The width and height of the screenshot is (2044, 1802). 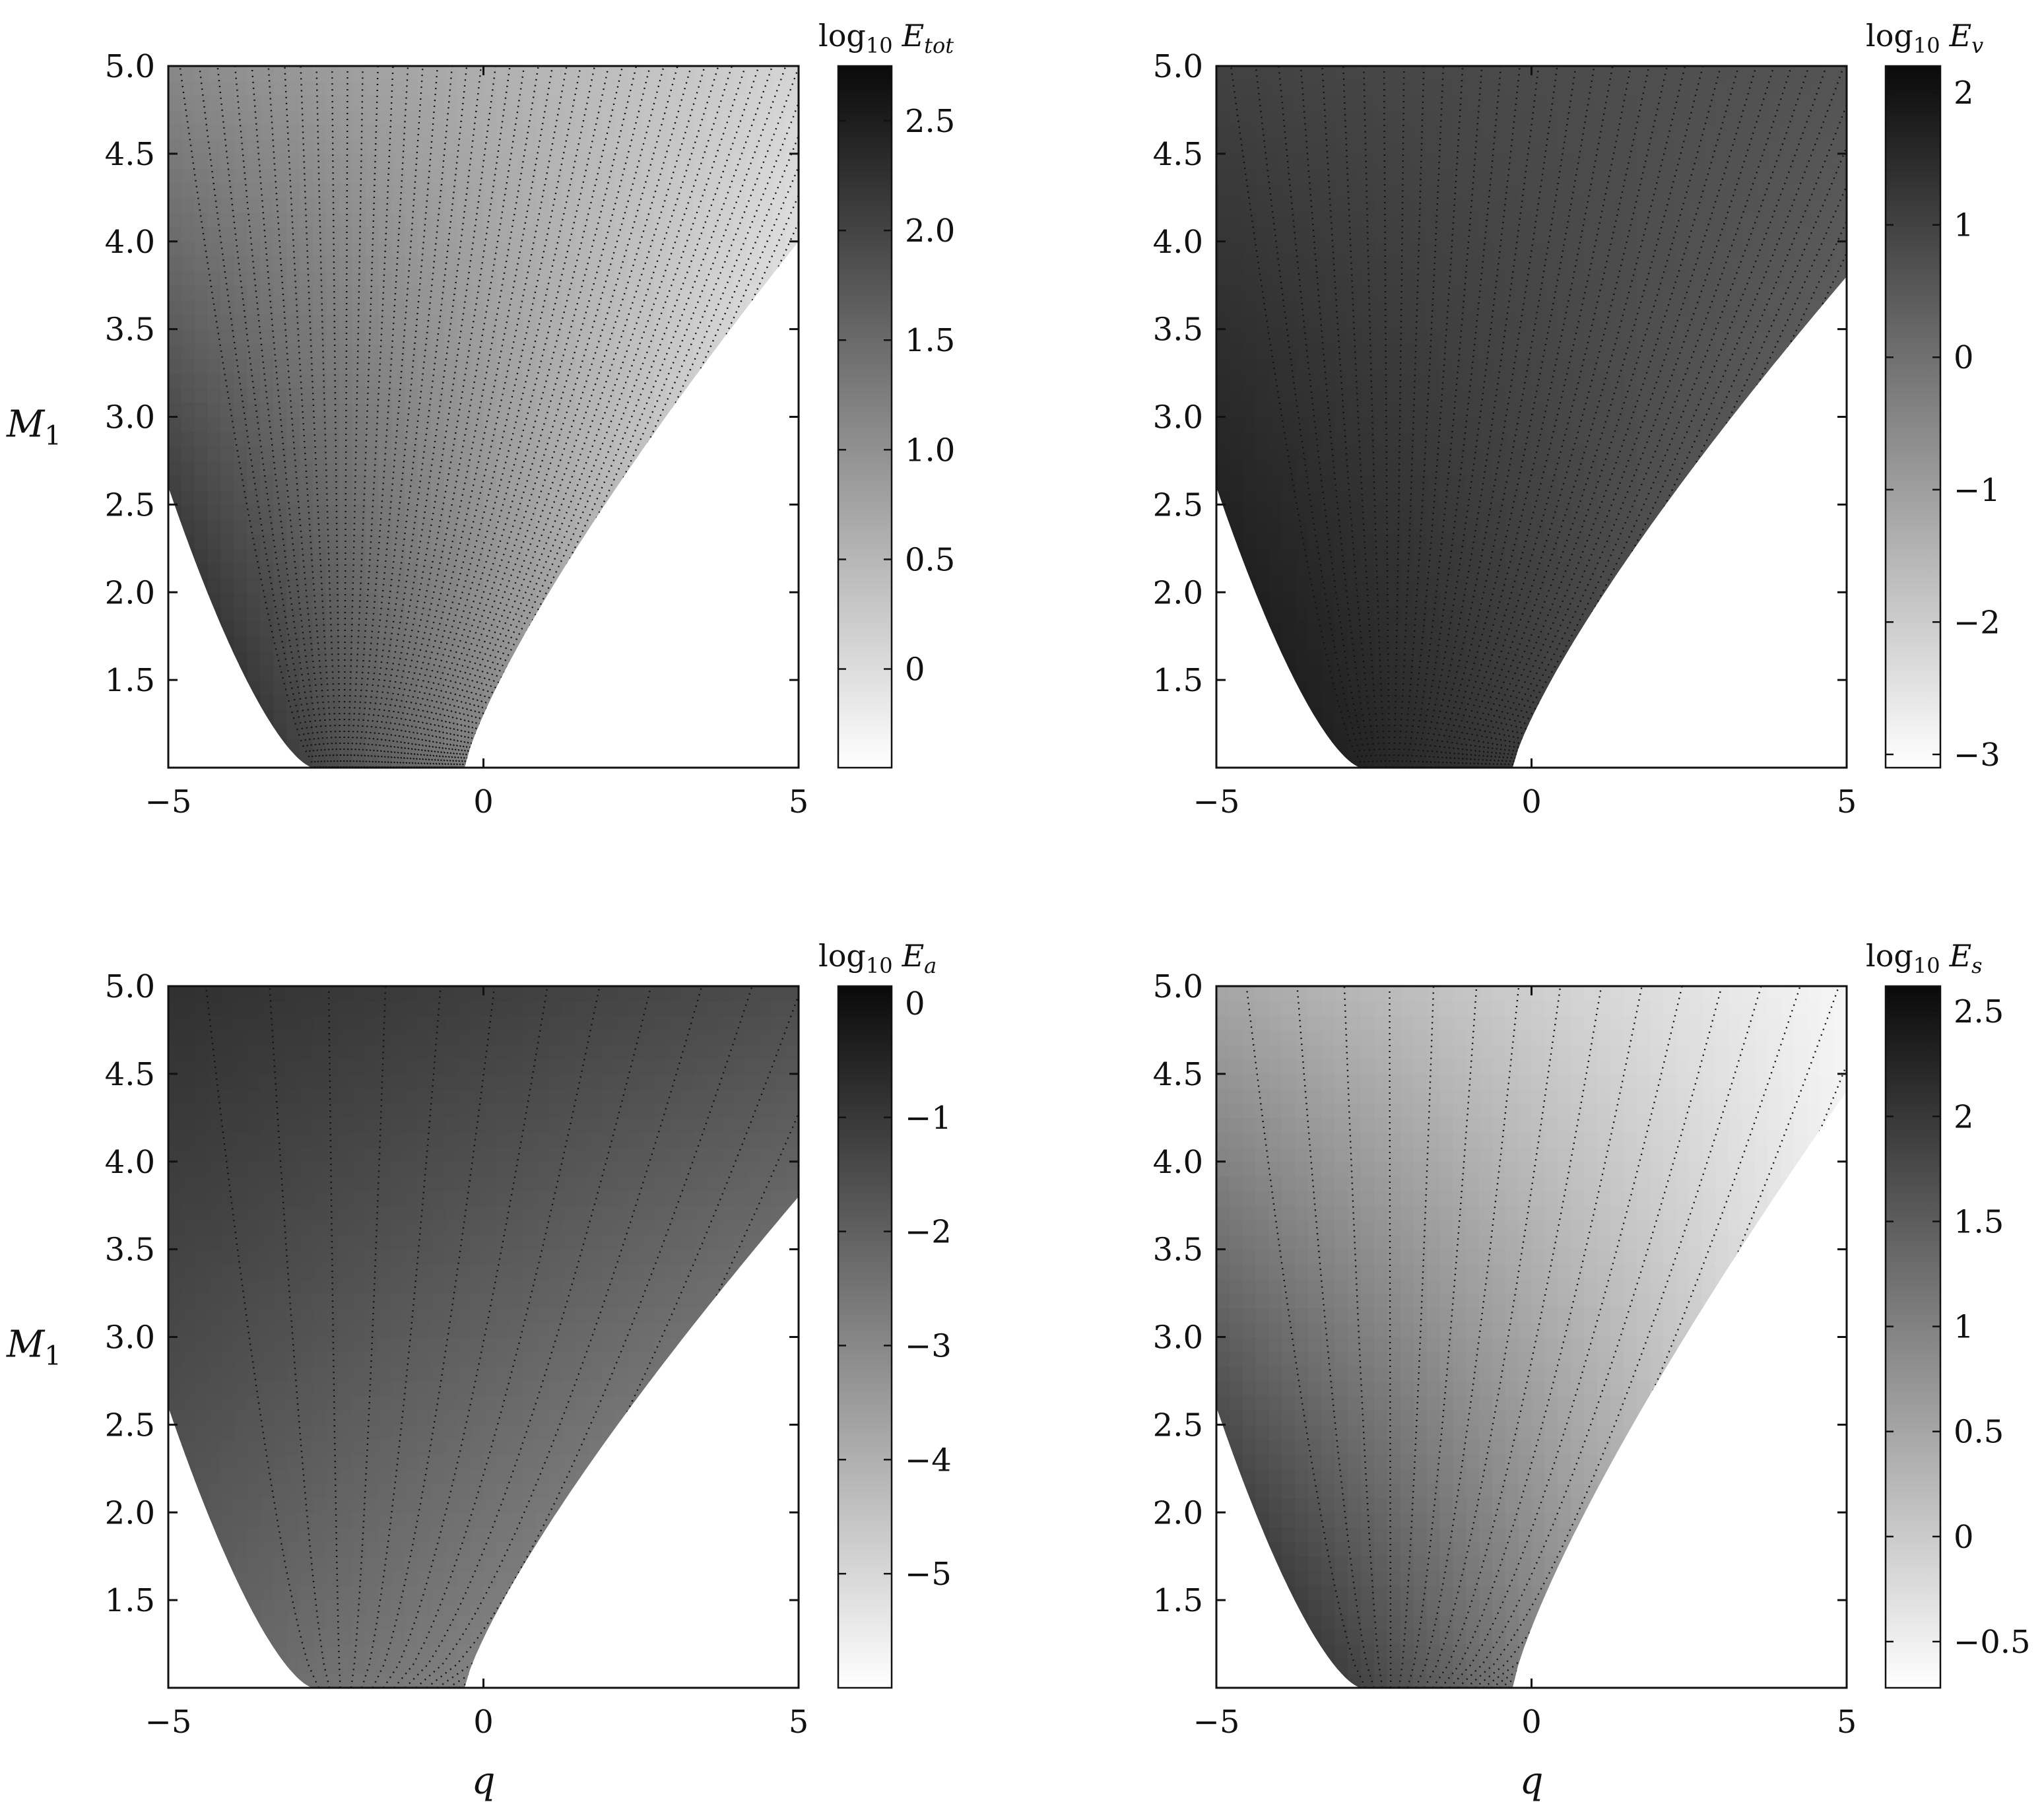 What do you see at coordinates (1948, 1313) in the screenshot?
I see `colorbar: −0.5 0 0.5 1 1.5 2 2.5 log10 Es` at bounding box center [1948, 1313].